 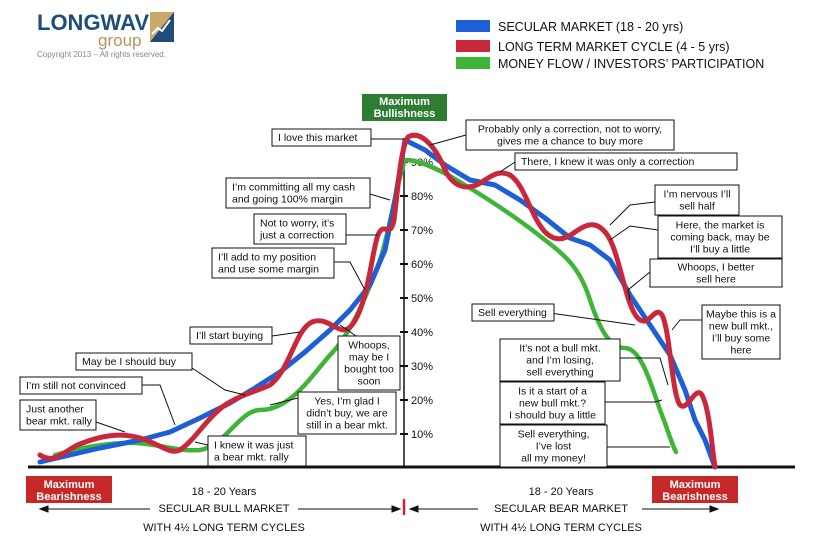 I want to click on bear-market-title: SECULAR BEAR MARKET, so click(x=561, y=509).